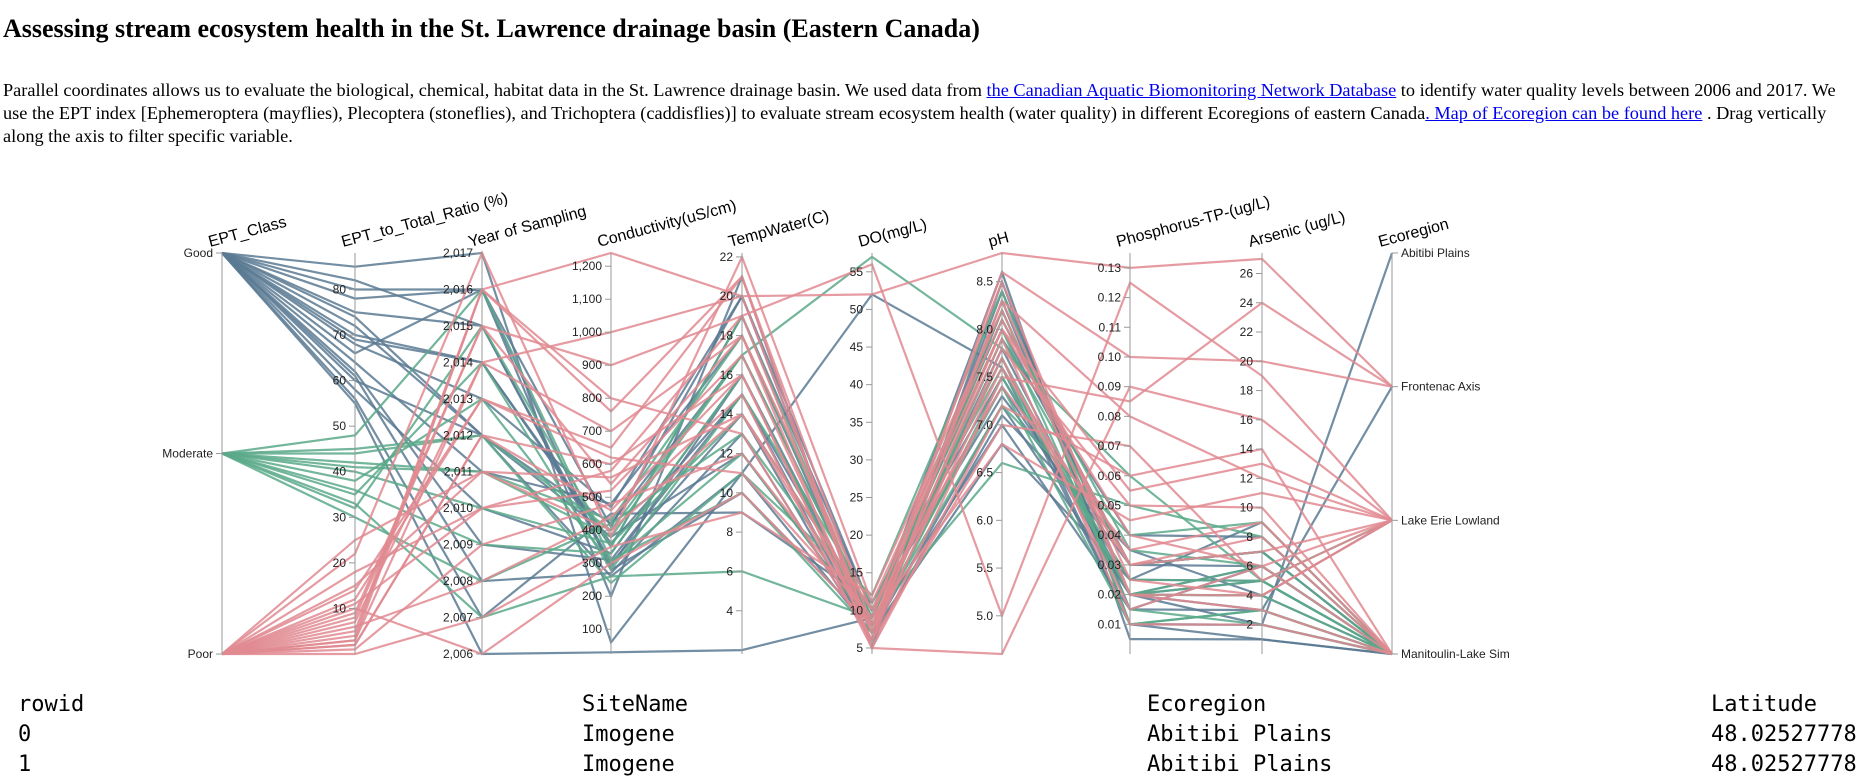 This screenshot has height=780, width=1867. Describe the element at coordinates (225, 437) in the screenshot. I see `axis-ept-class: Good Moderate Poor EPT_Class` at that location.